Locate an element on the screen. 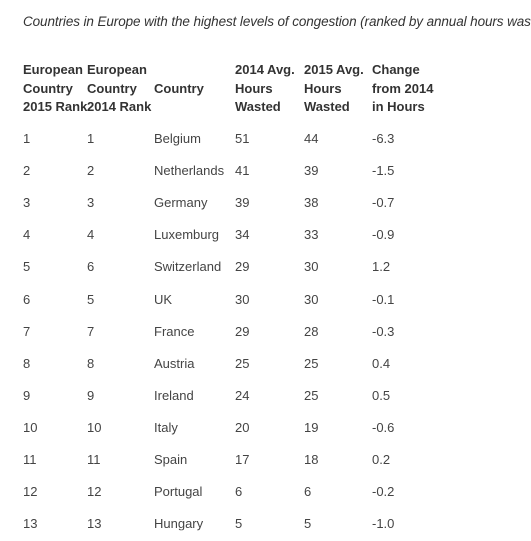 The image size is (531, 541). cell-country: Luxemburg is located at coordinates (187, 235).